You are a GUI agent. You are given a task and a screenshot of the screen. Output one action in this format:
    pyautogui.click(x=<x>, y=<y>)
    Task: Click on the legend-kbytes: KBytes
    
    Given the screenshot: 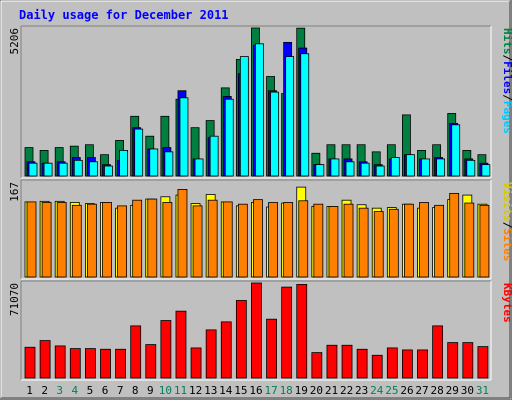 What is the action you would take?
    pyautogui.click(x=506, y=303)
    